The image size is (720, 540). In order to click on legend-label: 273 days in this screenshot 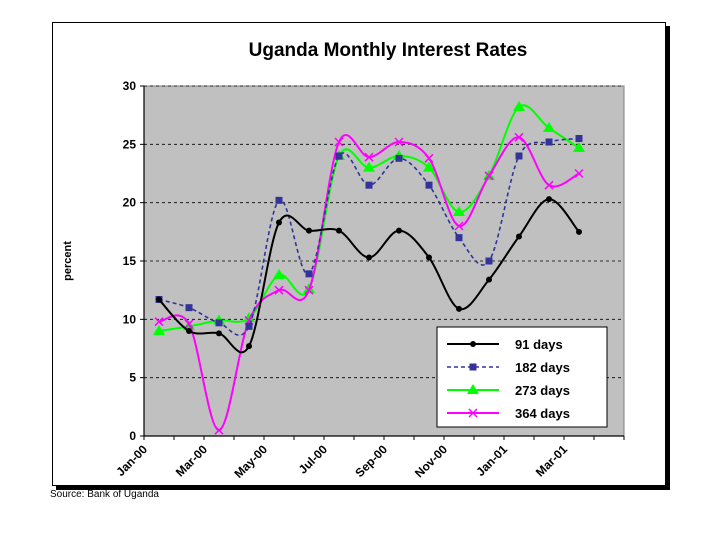, I will do `click(542, 390)`.